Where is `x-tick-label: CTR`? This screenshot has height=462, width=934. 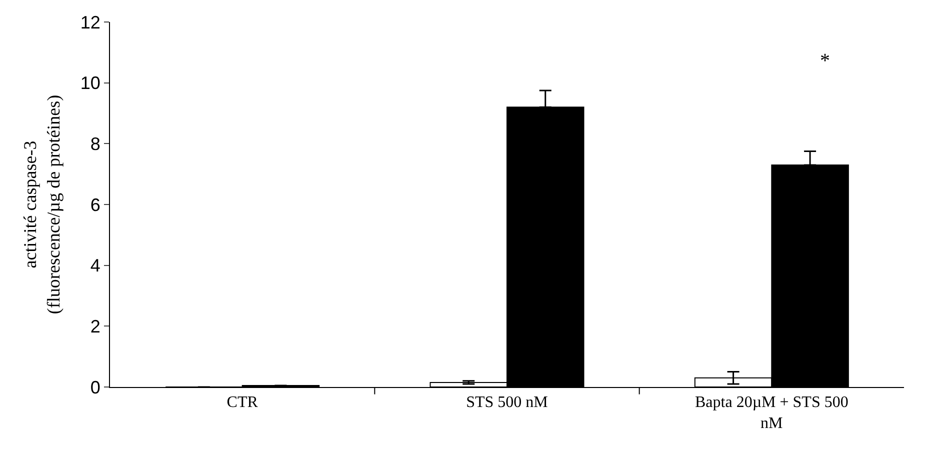
x-tick-label: CTR is located at coordinates (242, 403).